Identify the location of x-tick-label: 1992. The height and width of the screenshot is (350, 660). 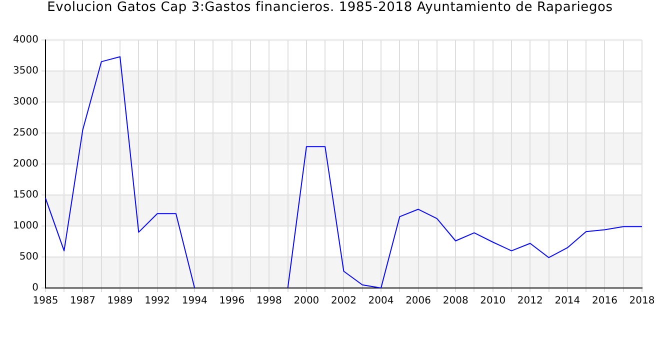
(157, 301).